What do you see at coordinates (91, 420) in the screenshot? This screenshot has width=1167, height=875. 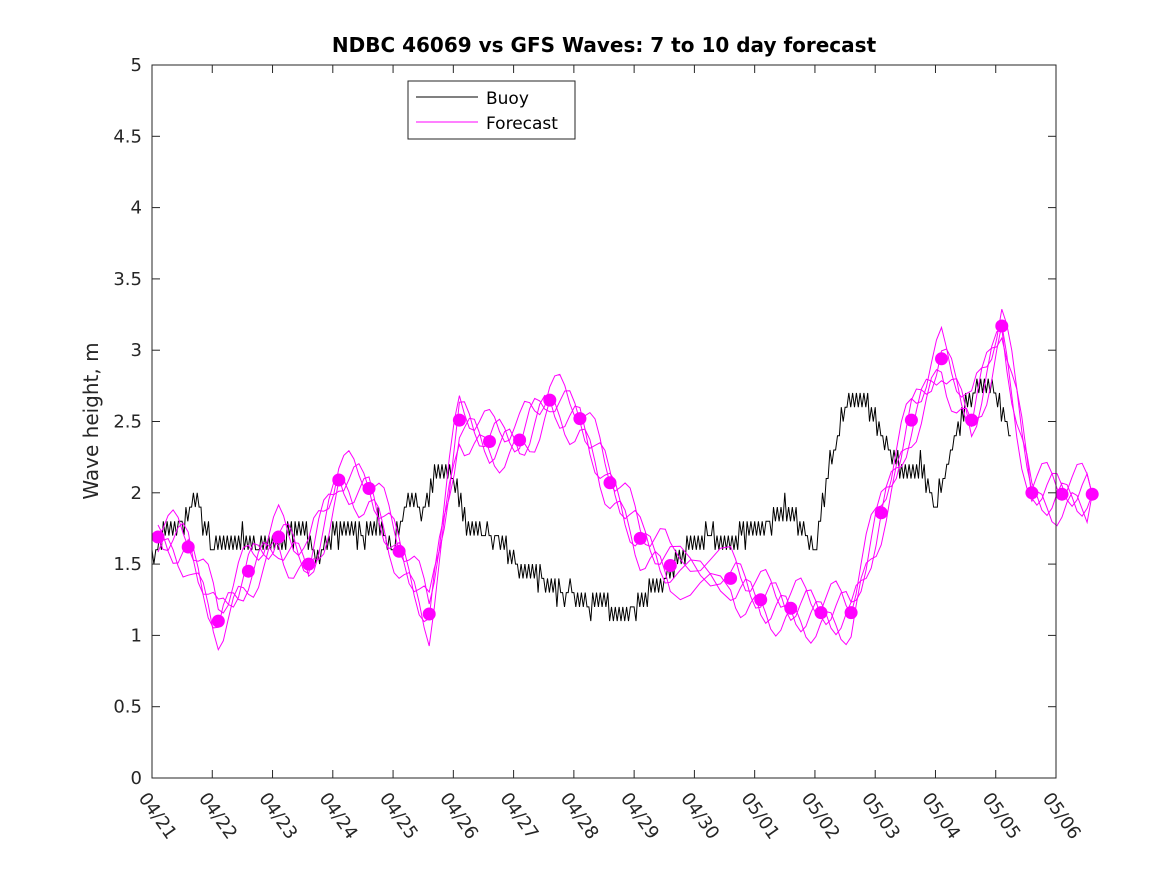 I see `y-axis-label: Wave height, m` at bounding box center [91, 420].